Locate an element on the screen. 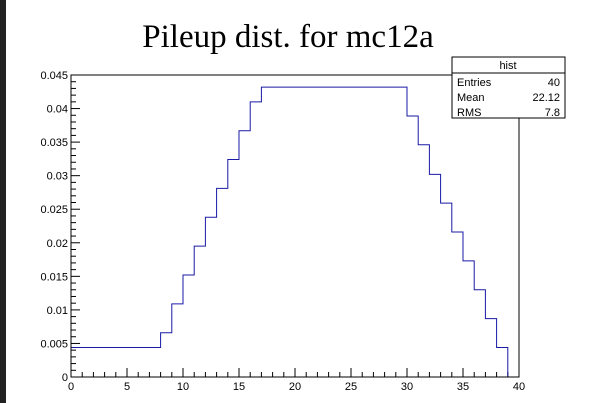  stats-box-frame is located at coordinates (508, 87).